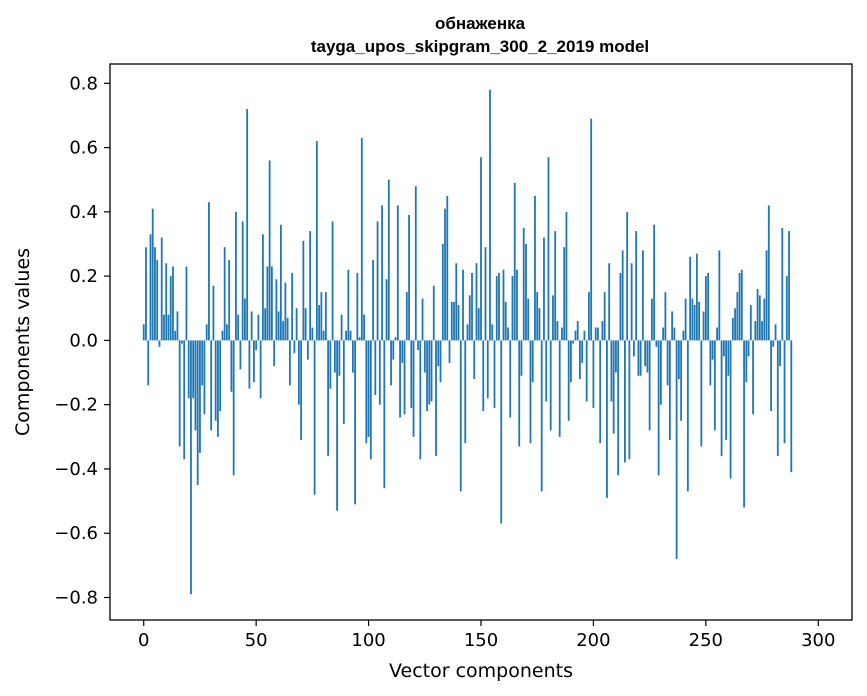  Describe the element at coordinates (256, 640) in the screenshot. I see `x-tick-label: 50` at that location.